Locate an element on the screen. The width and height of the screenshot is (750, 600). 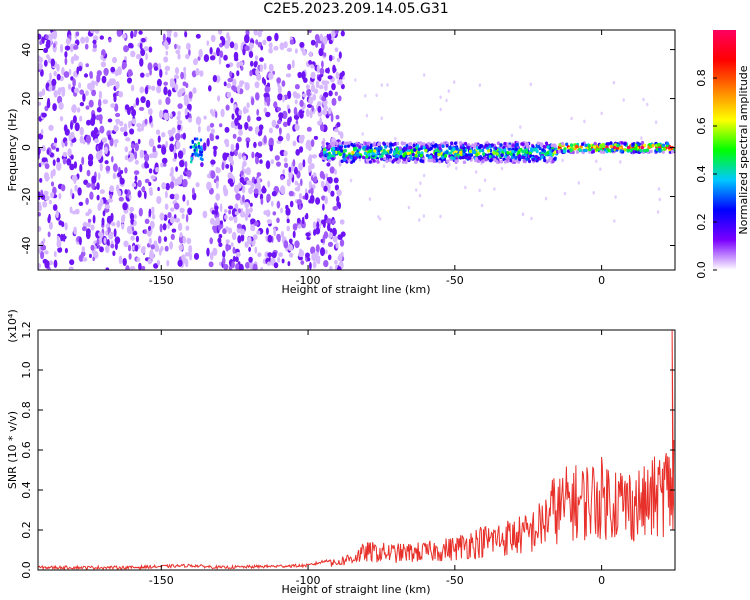
snr-y-multiplier: (x10⁴) is located at coordinates (12, 326).